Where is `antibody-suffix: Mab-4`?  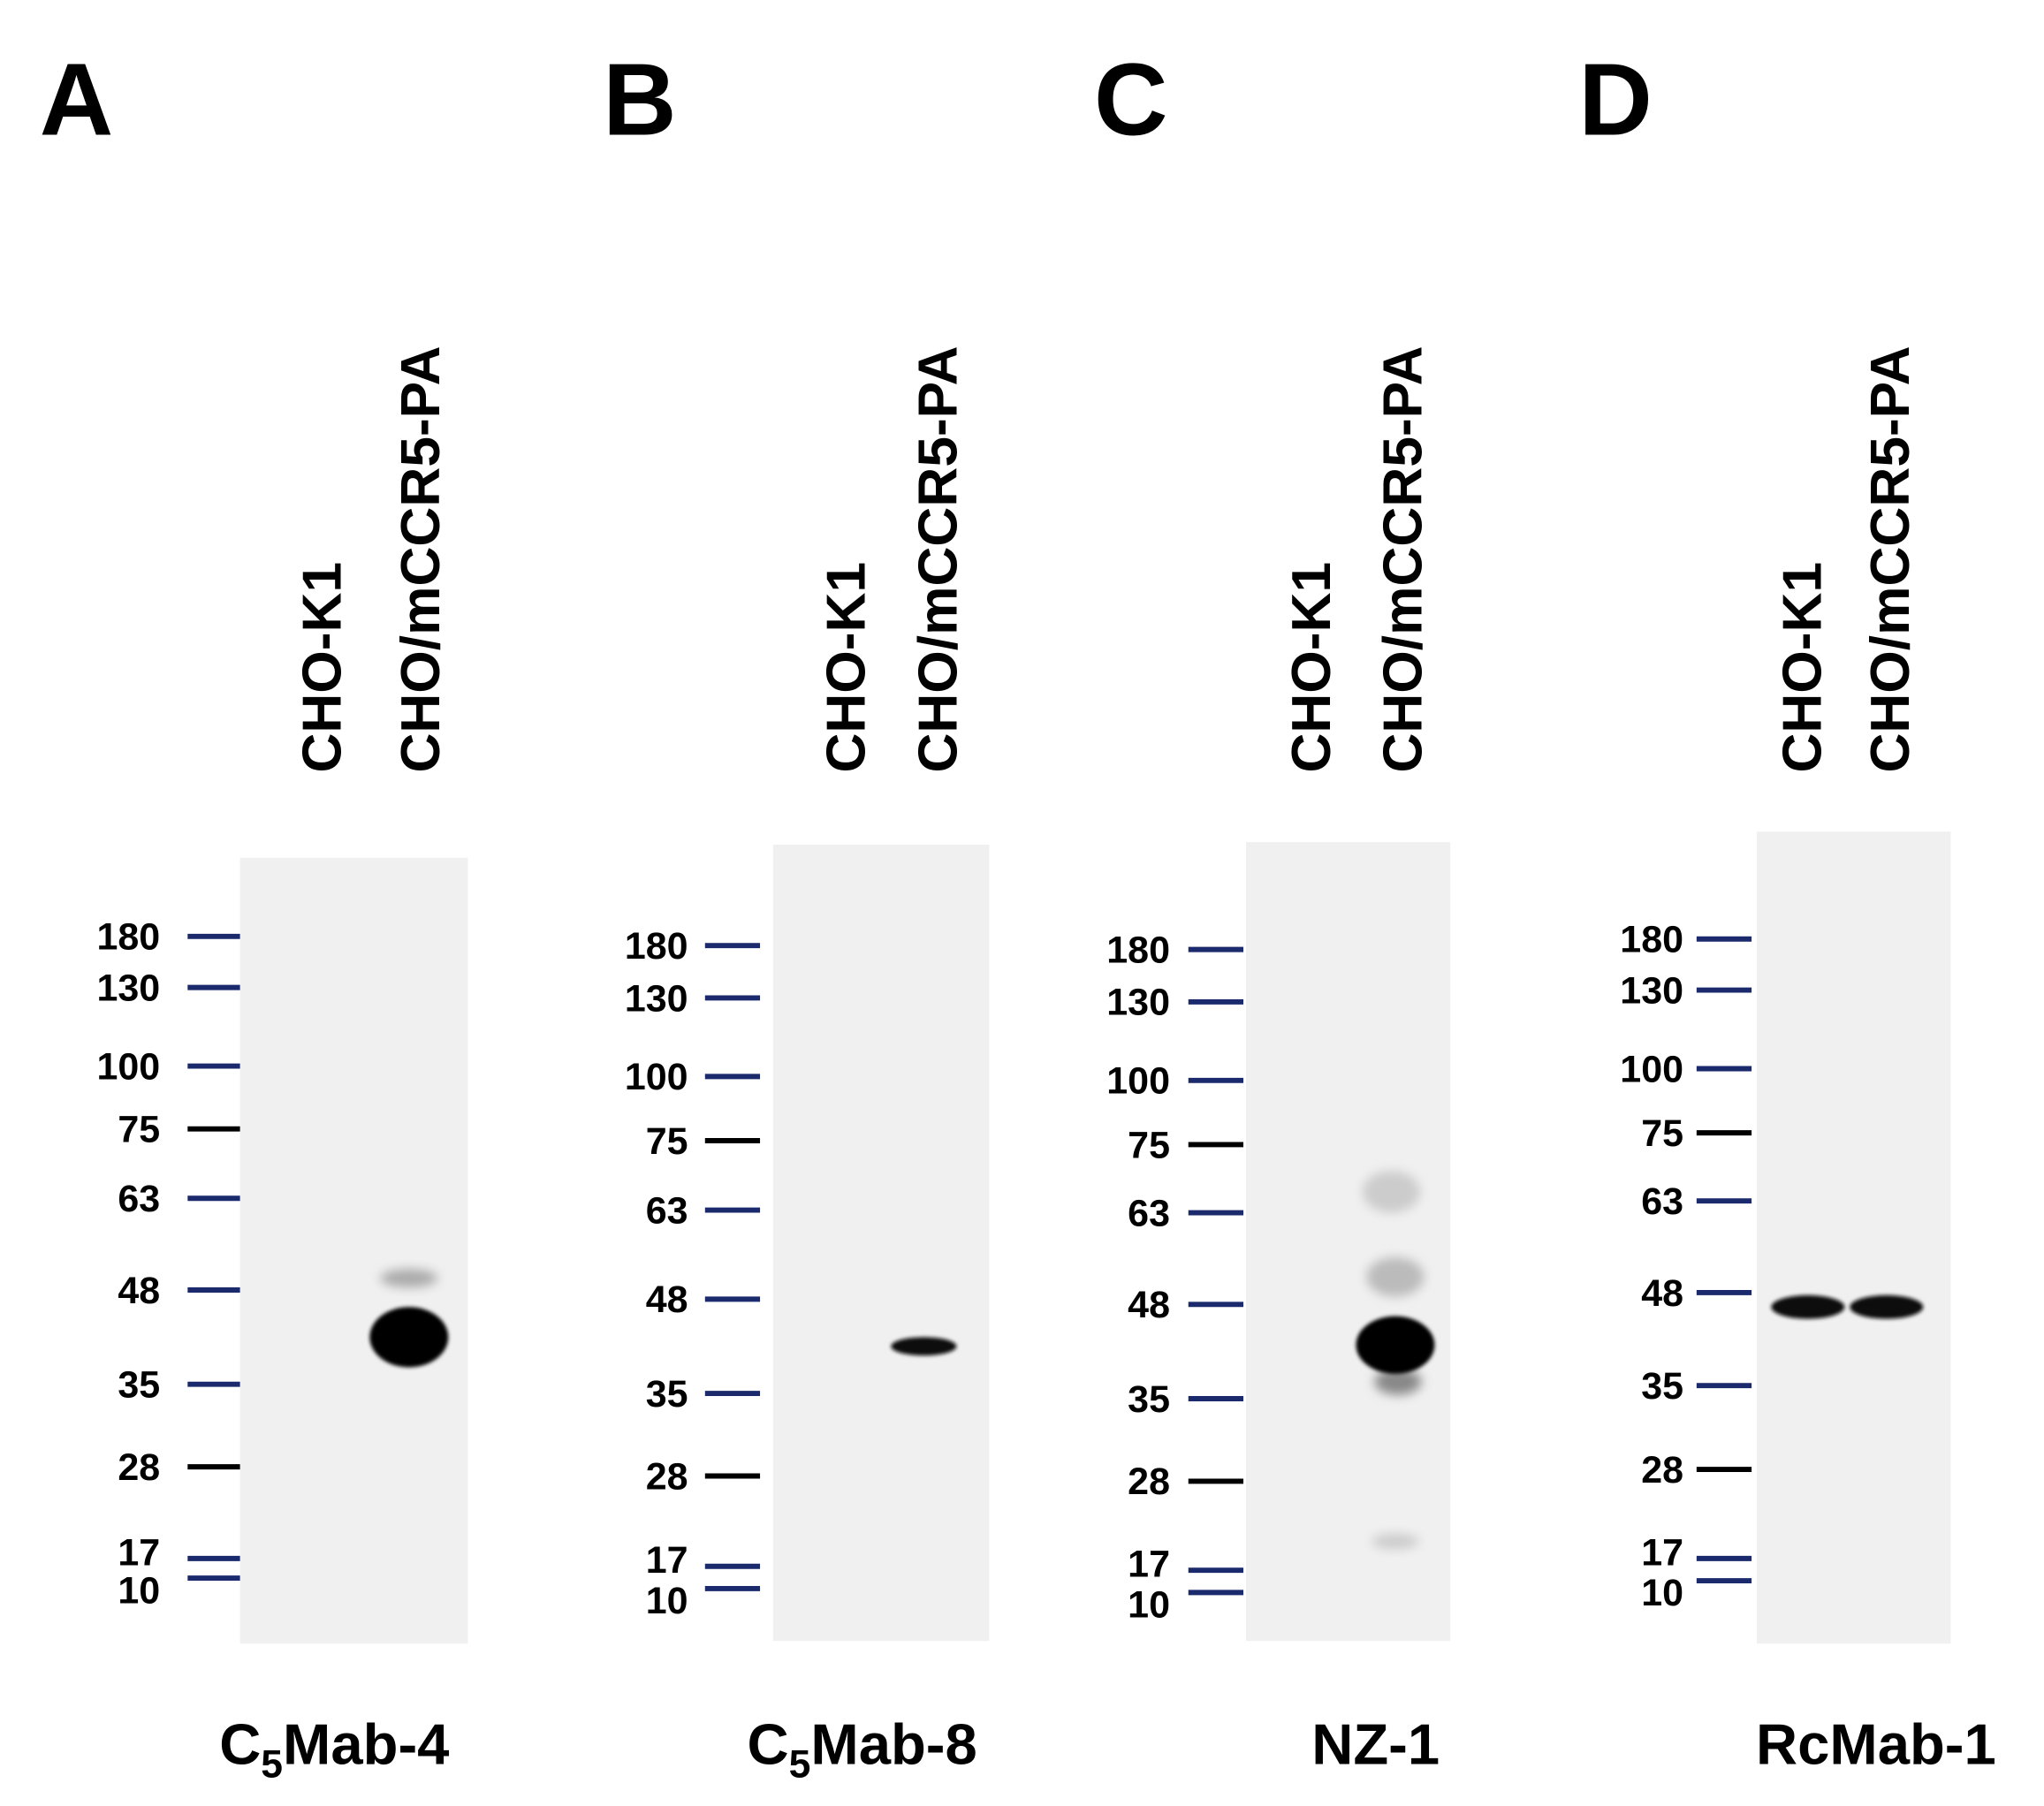 antibody-suffix: Mab-4 is located at coordinates (366, 1744).